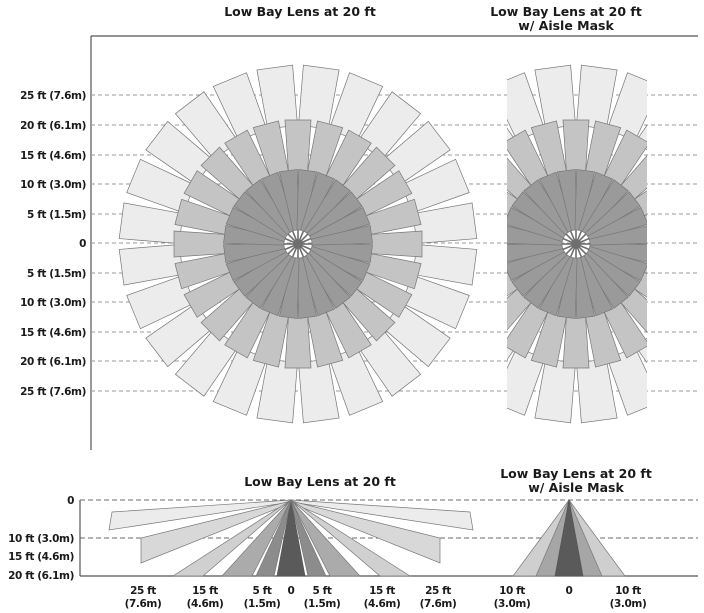 This screenshot has width=704, height=613. I want to click on mask-zone-center, so click(569, 538).